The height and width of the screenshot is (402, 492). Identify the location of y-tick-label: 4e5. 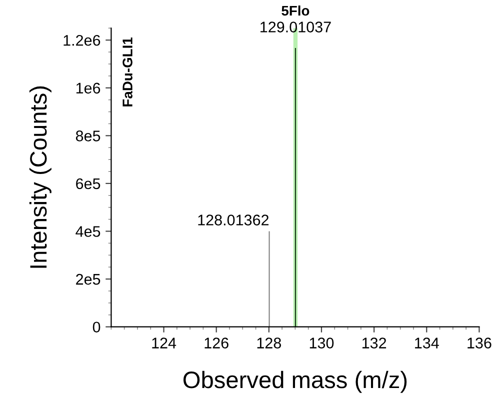
(88, 231).